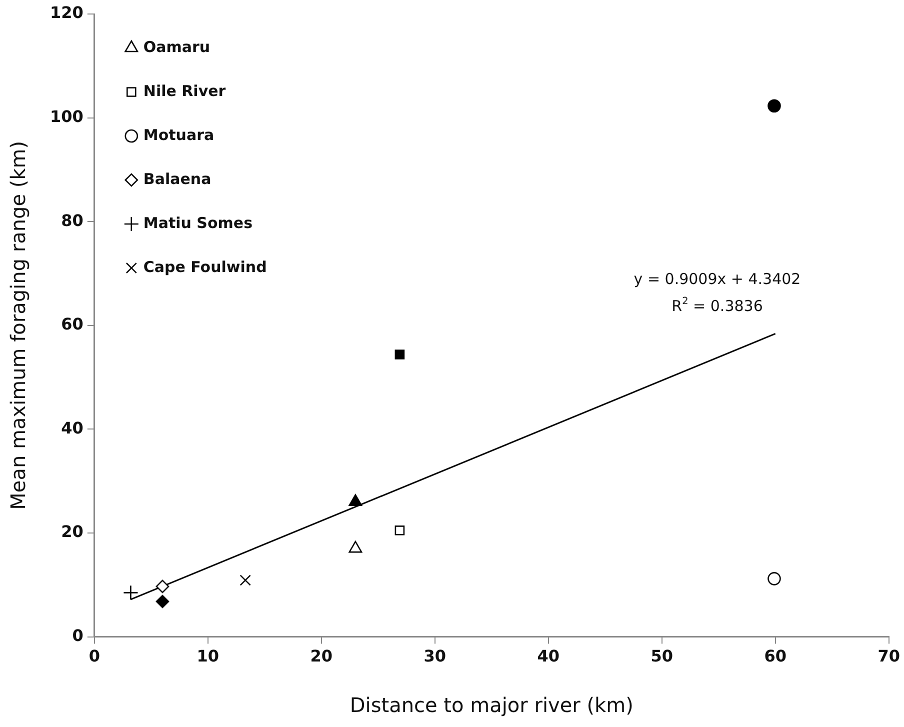  I want to click on y-tick-label: 100, so click(67, 116).